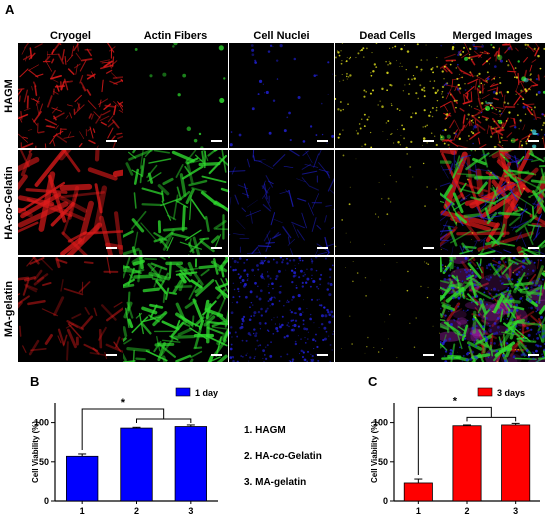  What do you see at coordinates (175, 95) in the screenshot?
I see `image-tile-hagm-actin` at bounding box center [175, 95].